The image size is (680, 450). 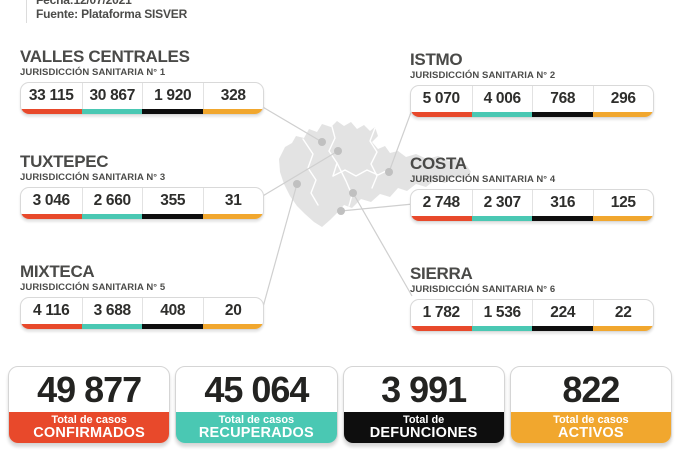 I want to click on confirmed-cell: 5 070, so click(x=441, y=101).